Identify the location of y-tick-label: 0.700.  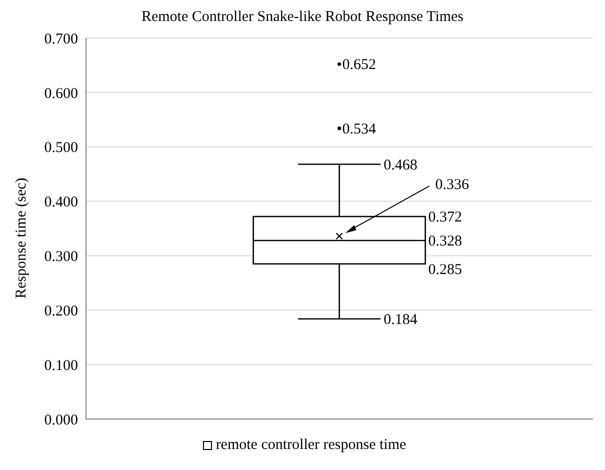
(61, 39).